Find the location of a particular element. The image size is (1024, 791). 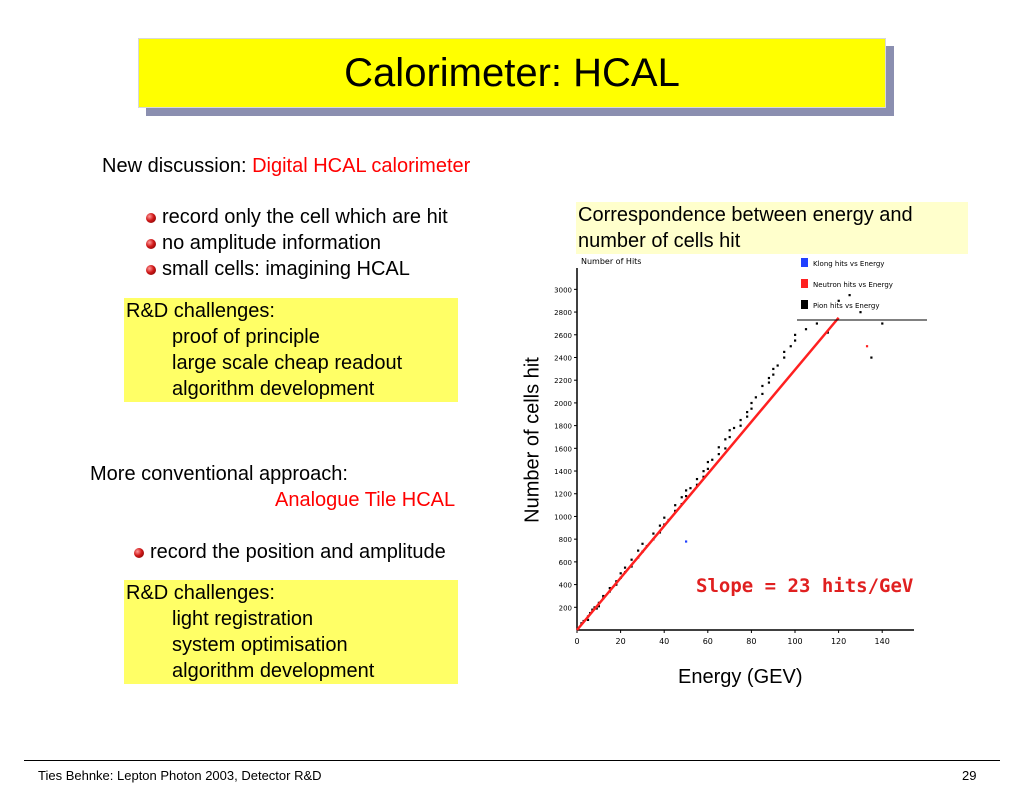

x-tick-label: 140 is located at coordinates (882, 641).